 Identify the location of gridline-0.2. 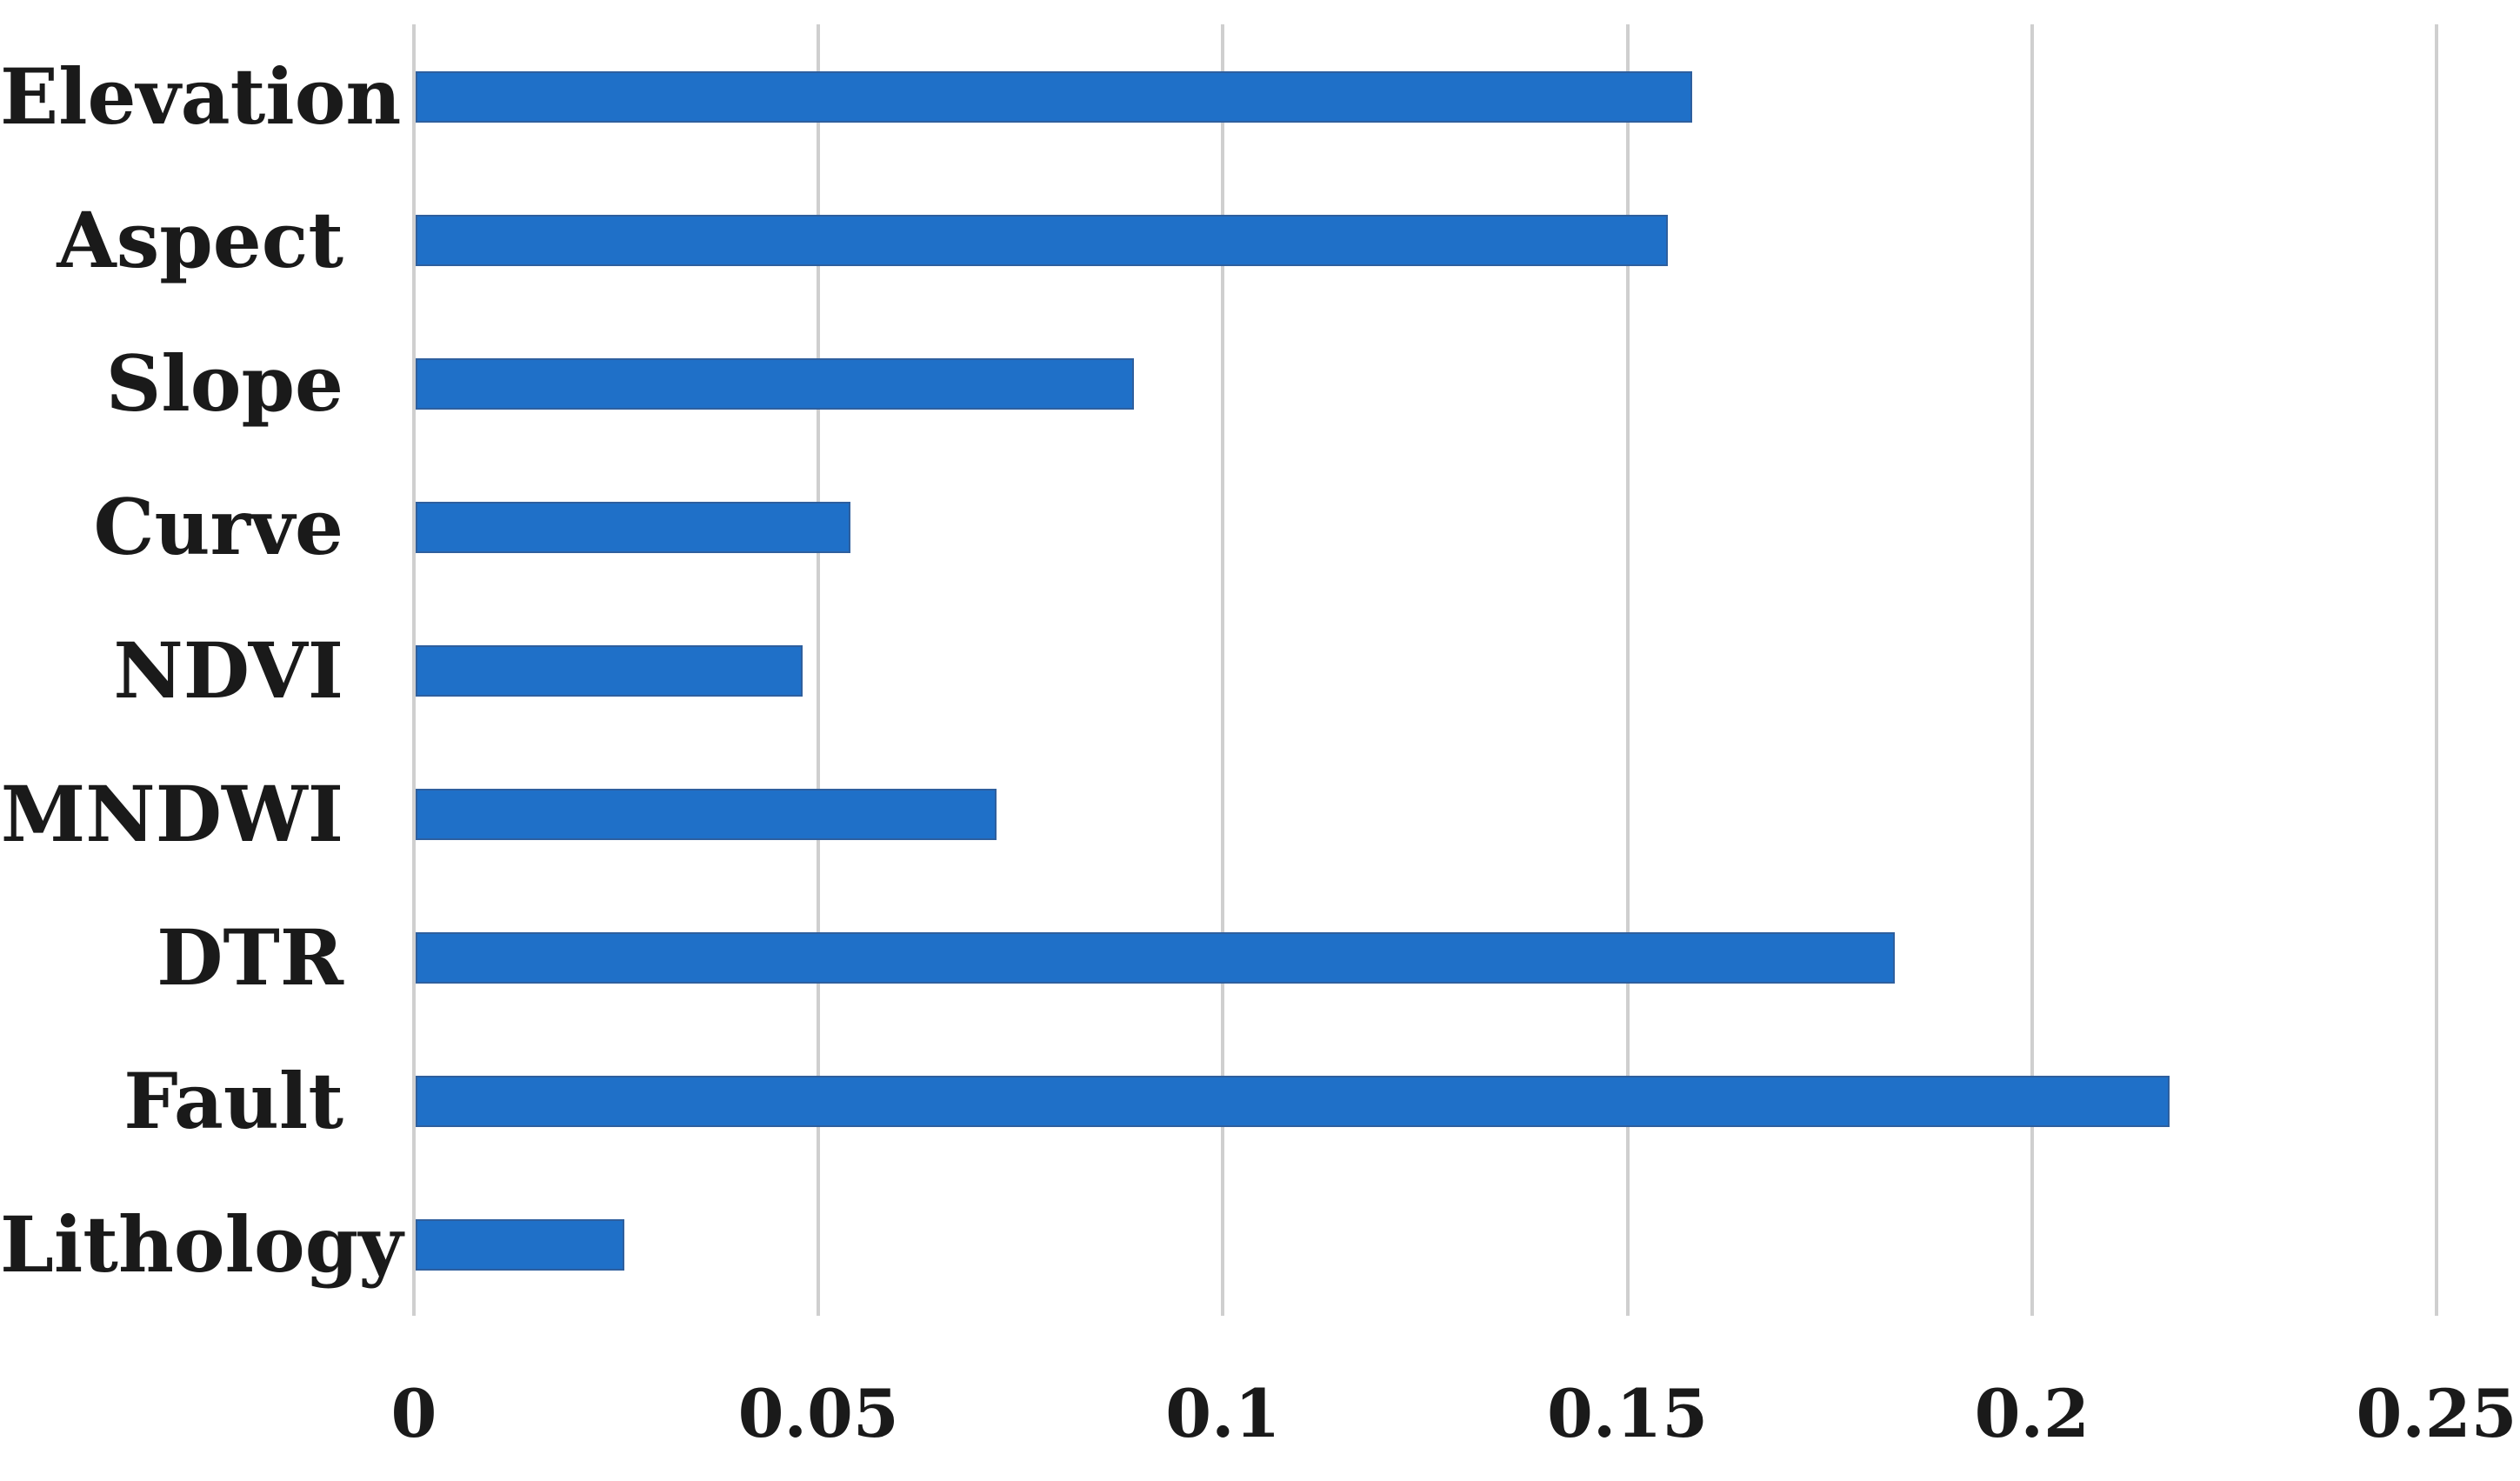
(2032, 670).